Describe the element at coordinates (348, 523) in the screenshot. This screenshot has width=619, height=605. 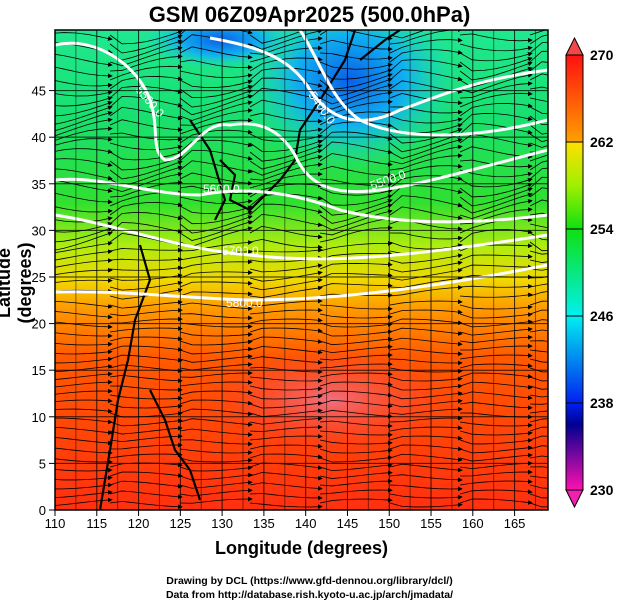
I see `x-tick-label: 145` at that location.